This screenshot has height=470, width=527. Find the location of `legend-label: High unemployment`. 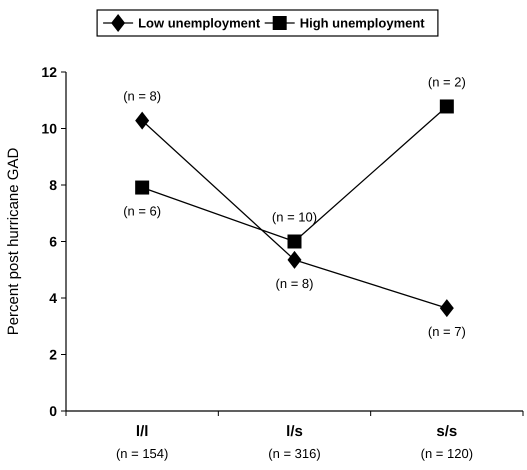

legend-label: High unemployment is located at coordinates (363, 23).